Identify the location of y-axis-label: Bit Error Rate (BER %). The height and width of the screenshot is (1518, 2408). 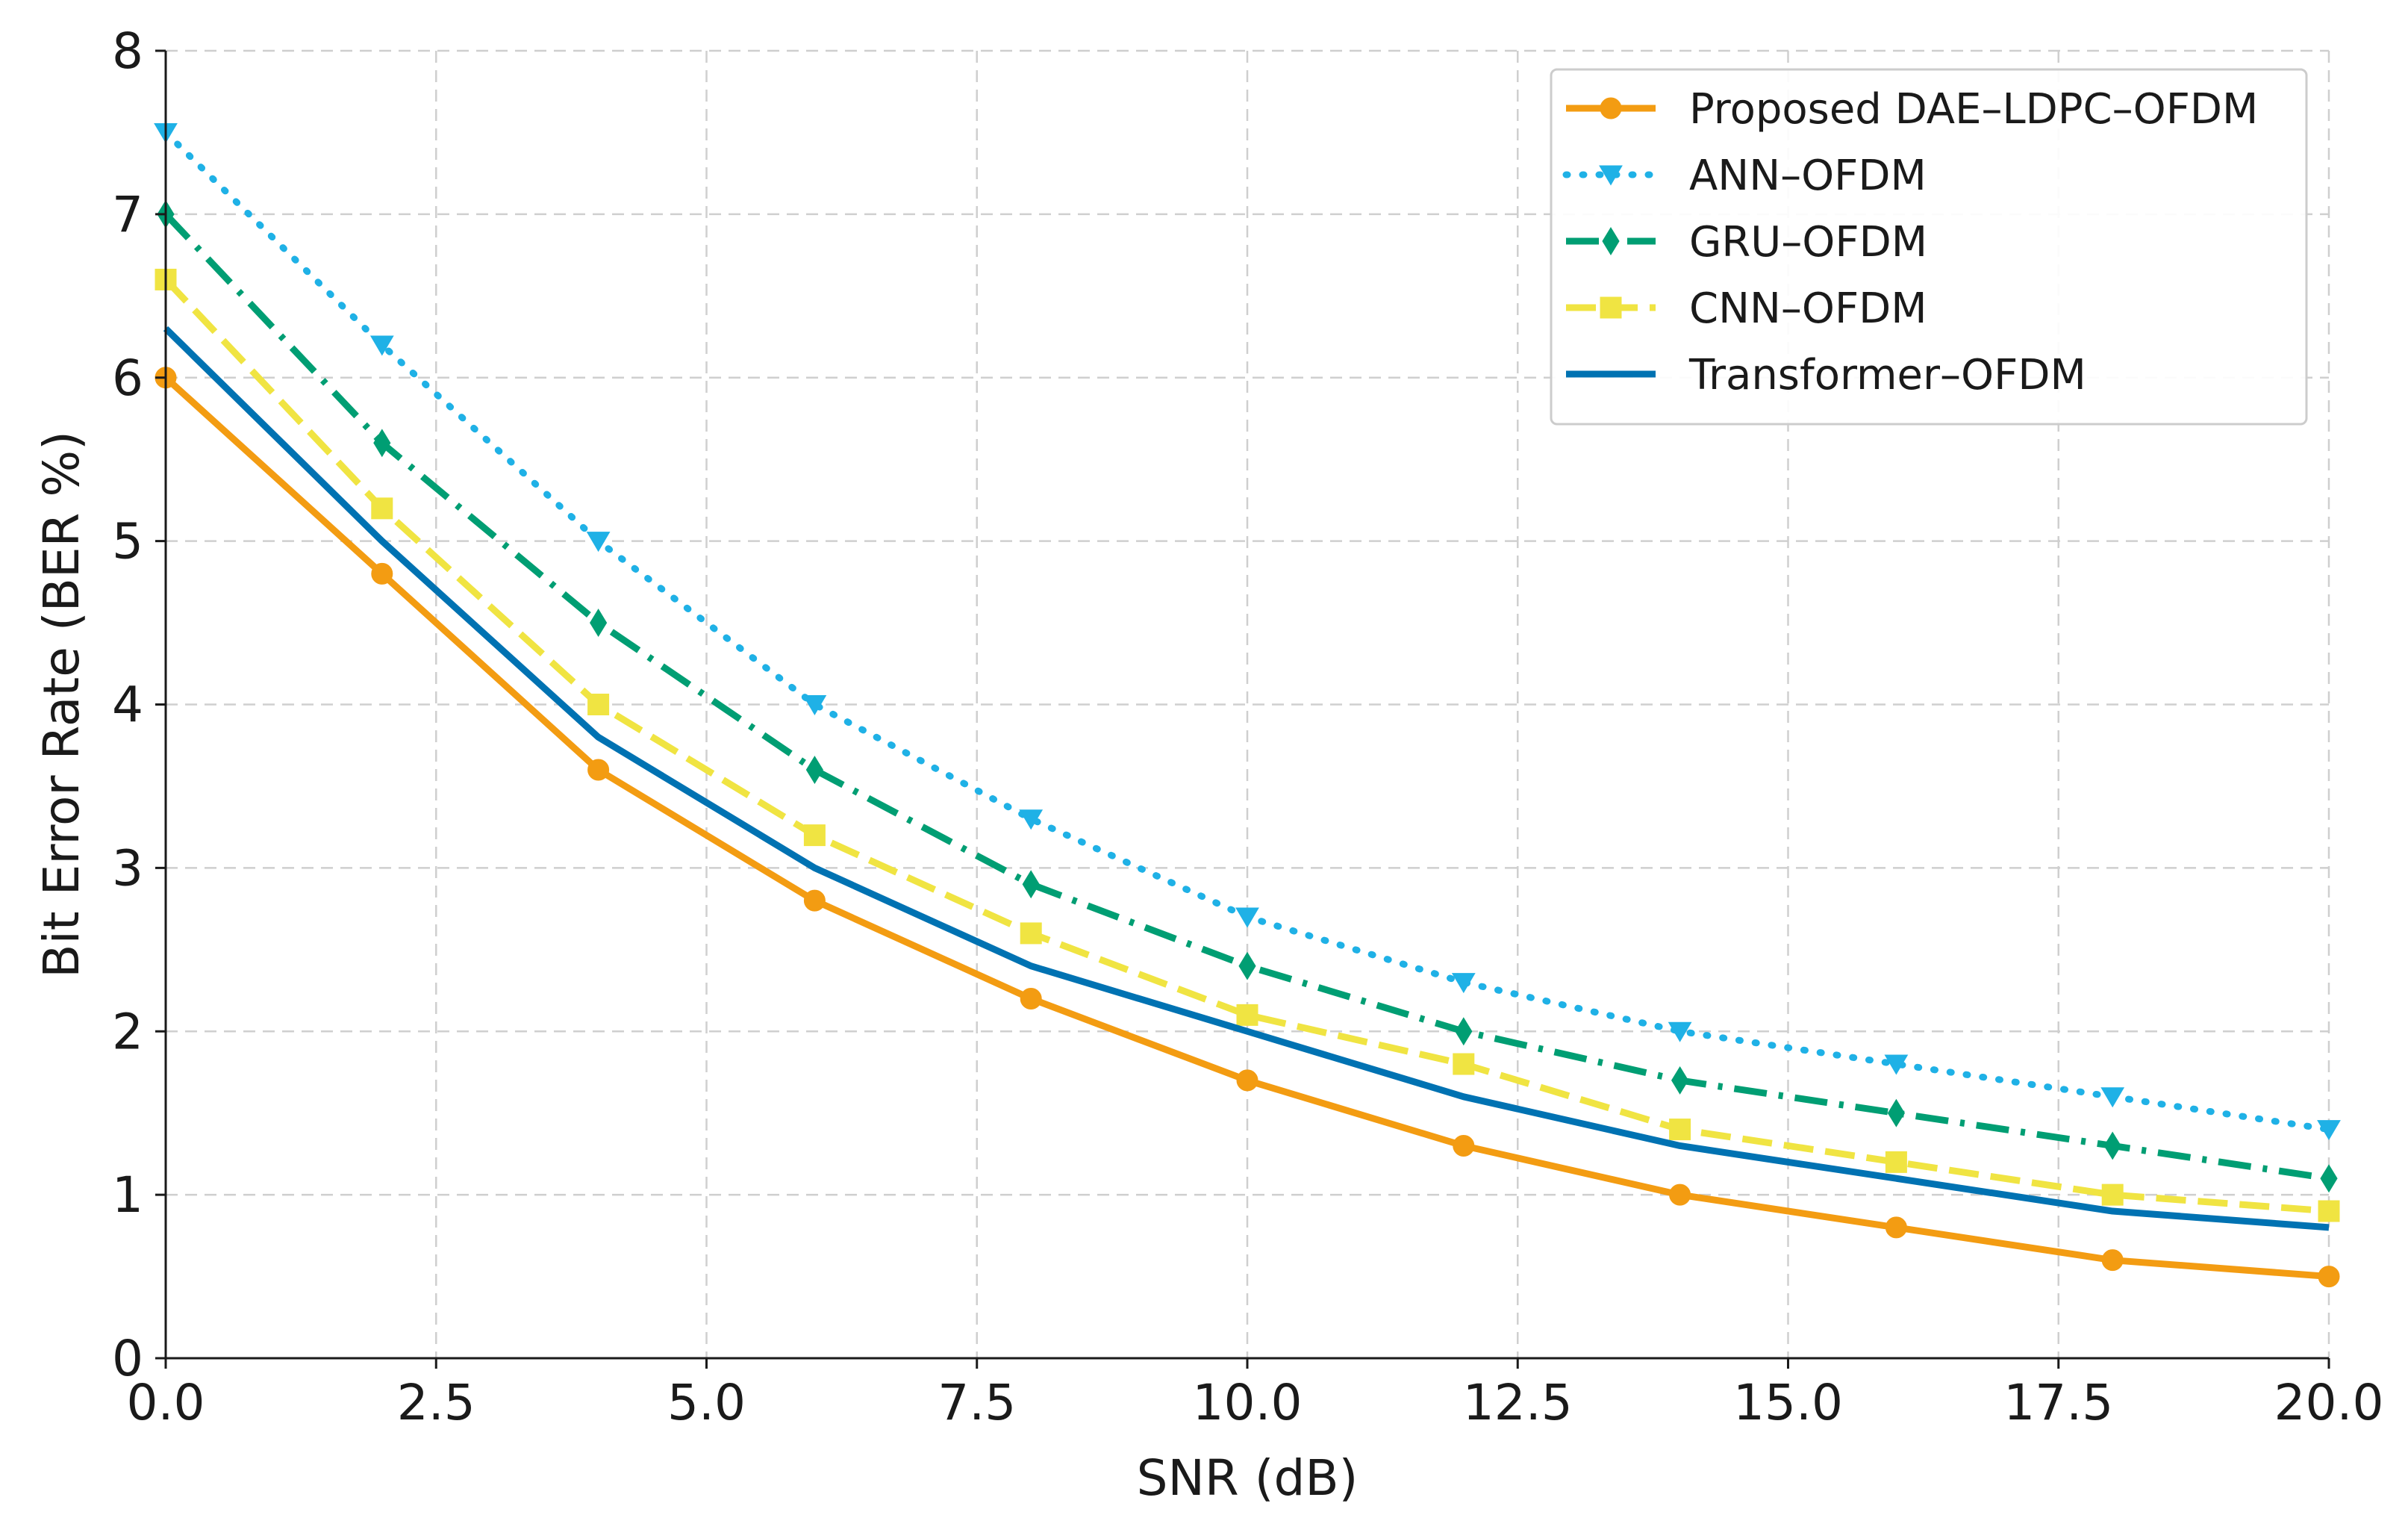
(61, 704).